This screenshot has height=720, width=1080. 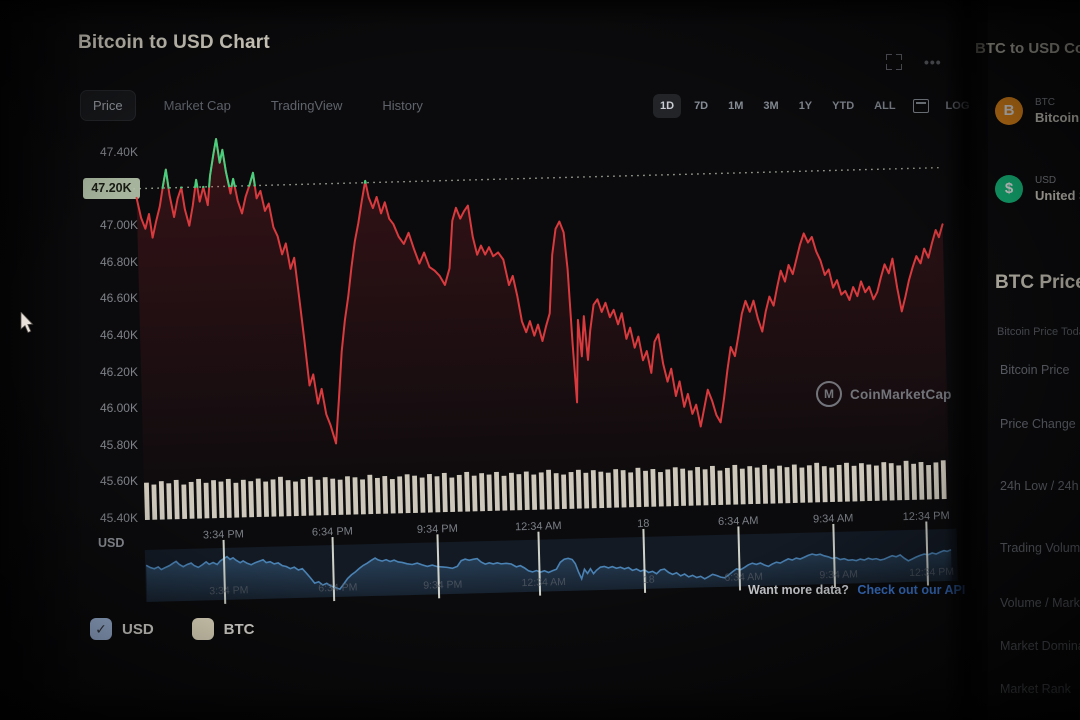 I want to click on range-all: ALL, so click(x=885, y=106).